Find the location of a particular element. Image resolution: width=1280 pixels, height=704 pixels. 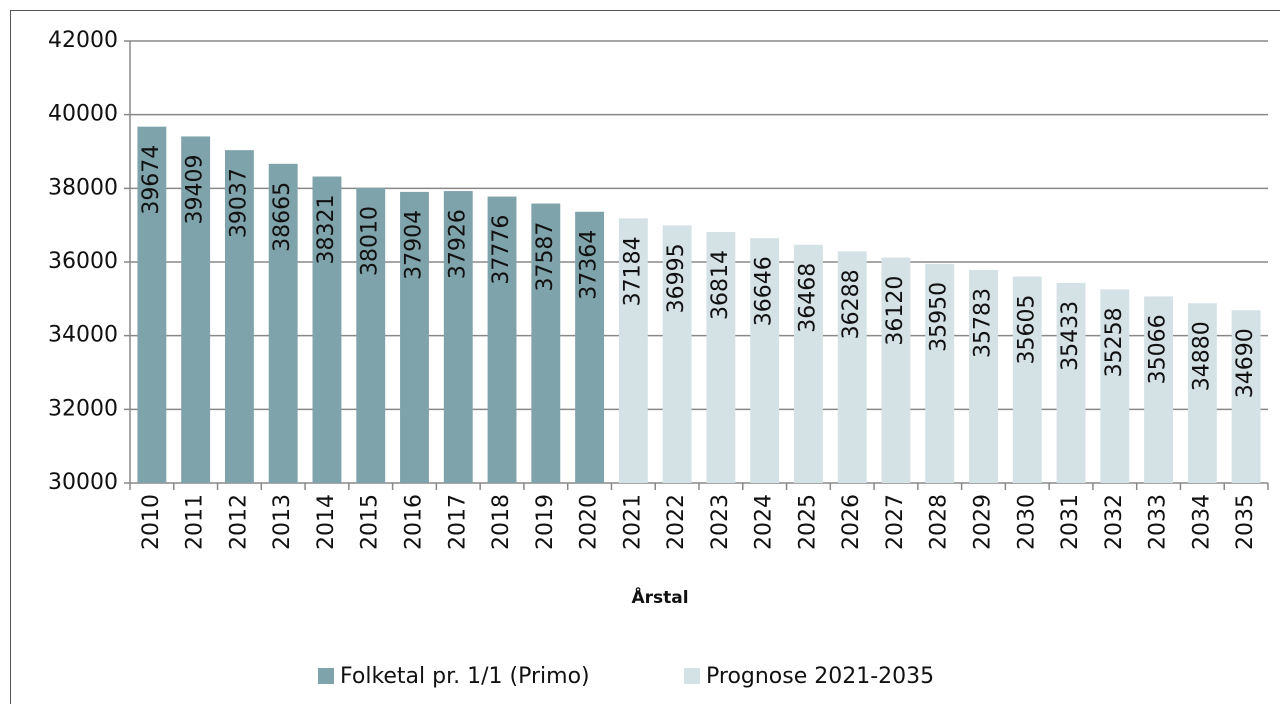

value-label: 36646 is located at coordinates (764, 291).